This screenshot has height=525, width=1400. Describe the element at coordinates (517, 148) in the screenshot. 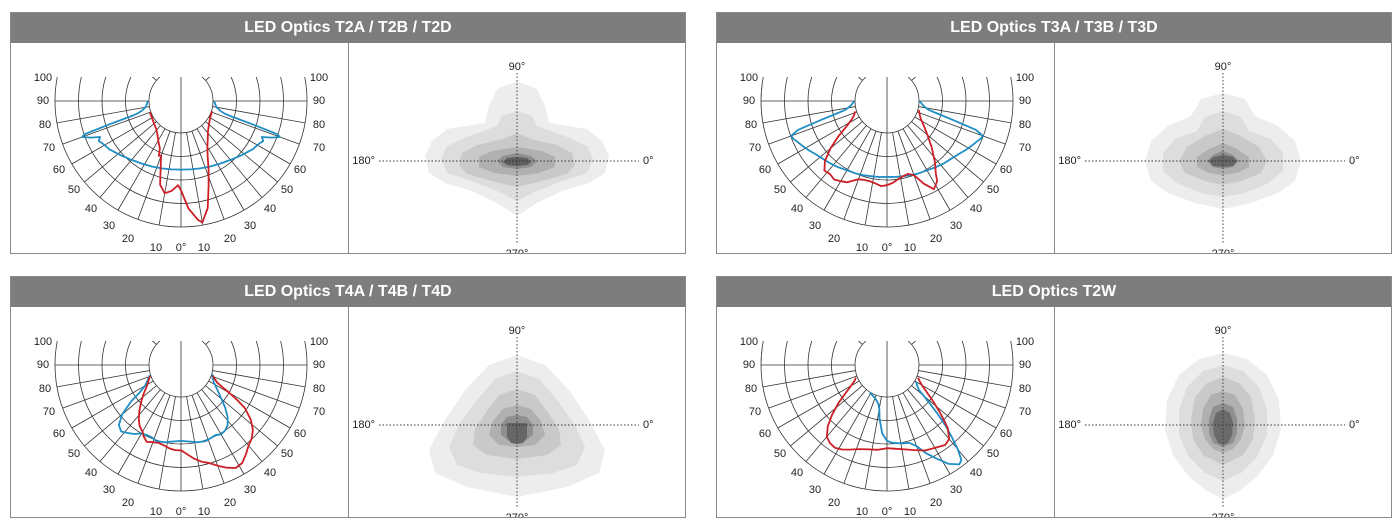

I see `iso-contours` at that location.